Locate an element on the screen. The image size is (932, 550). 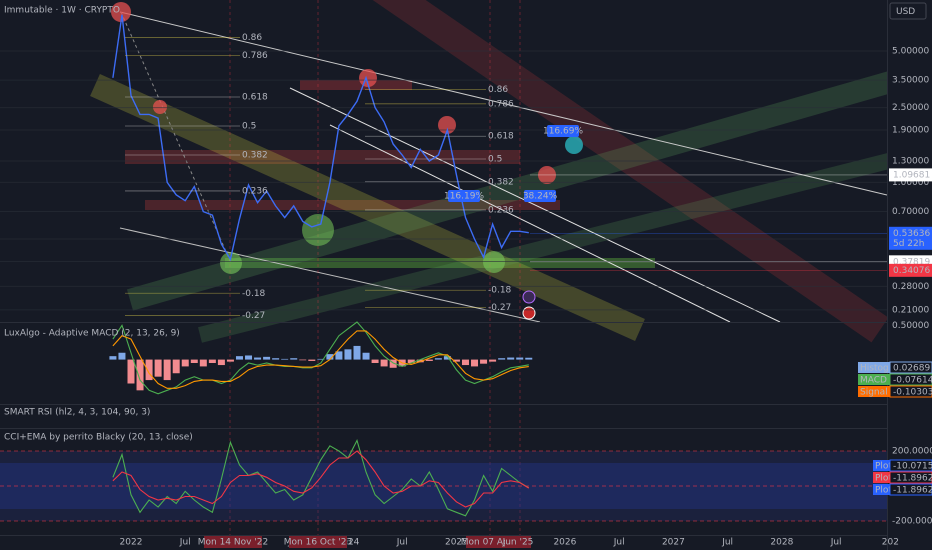
x-tick-label: 2022 is located at coordinates (131, 543).